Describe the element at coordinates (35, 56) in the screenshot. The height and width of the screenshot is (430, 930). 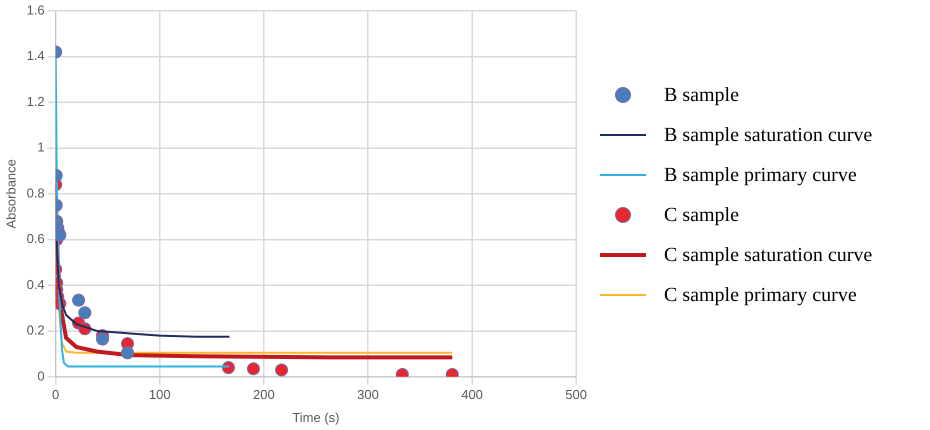
I see `y-tick-label: 1.4` at that location.